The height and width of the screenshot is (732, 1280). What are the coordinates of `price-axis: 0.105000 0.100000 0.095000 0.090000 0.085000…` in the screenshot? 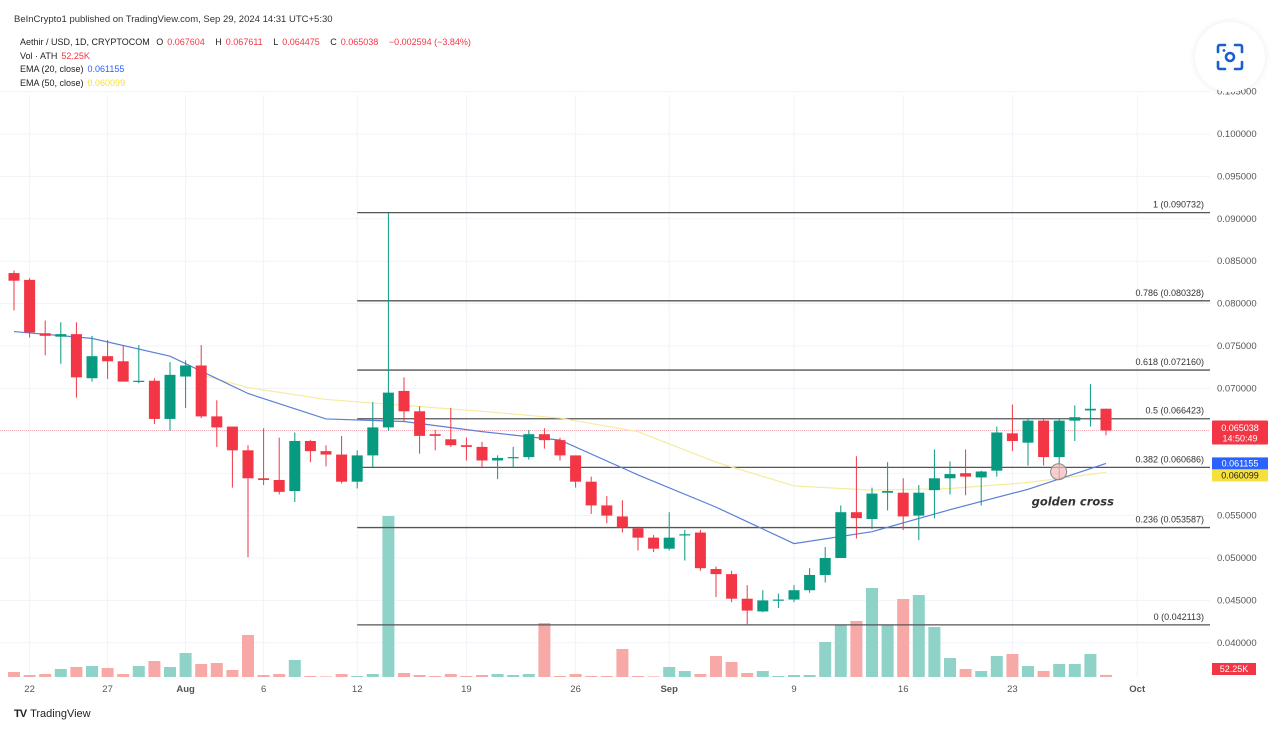 It's located at (1237, 368).